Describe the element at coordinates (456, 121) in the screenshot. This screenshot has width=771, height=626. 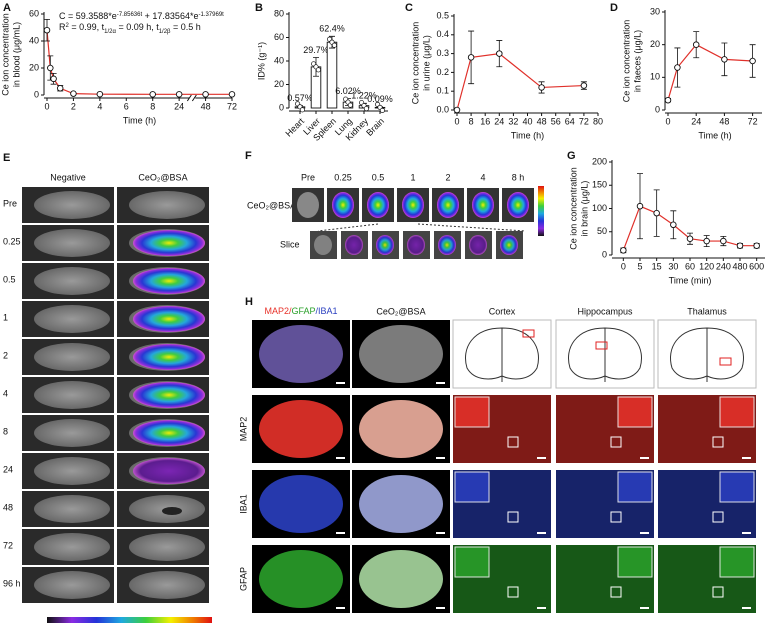
I see `x-tick-label: 0` at that location.